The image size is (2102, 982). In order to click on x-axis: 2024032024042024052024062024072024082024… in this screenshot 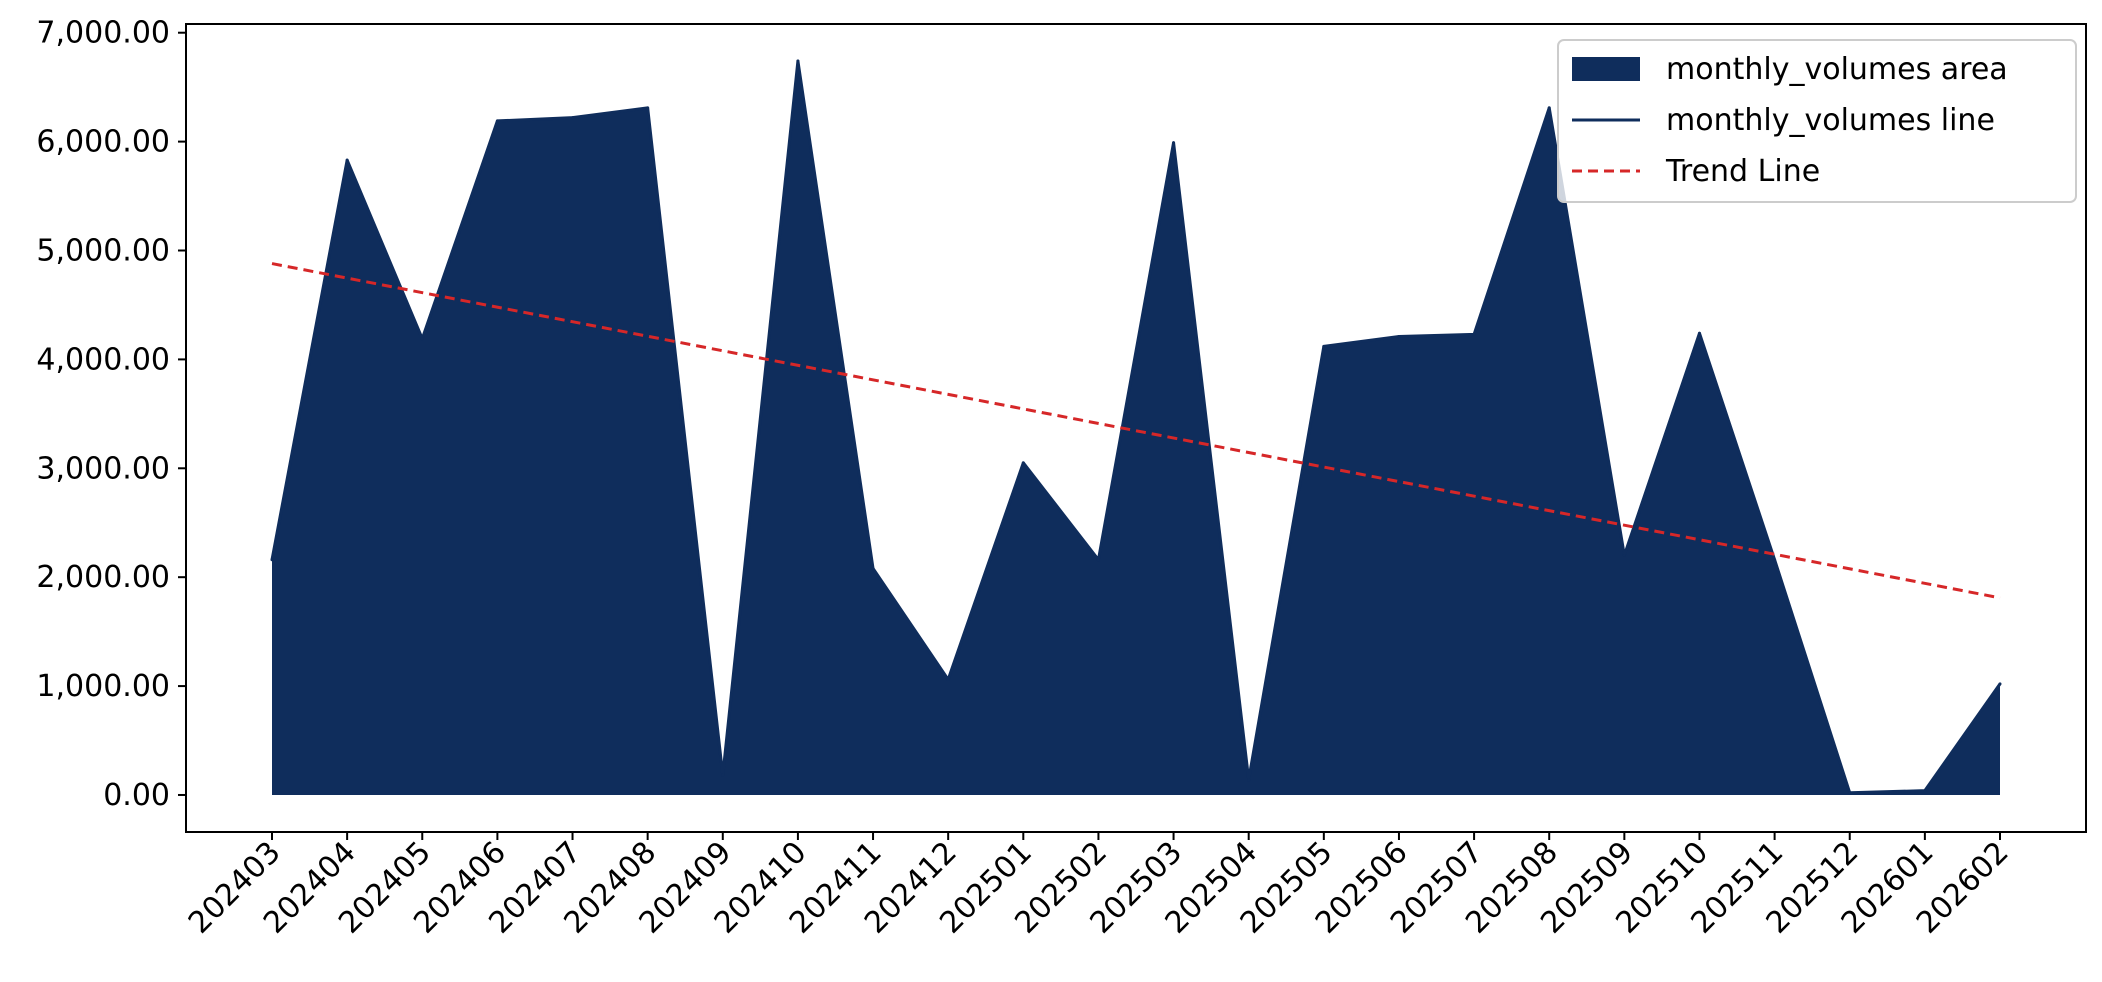, I will do `click(1099, 886)`.